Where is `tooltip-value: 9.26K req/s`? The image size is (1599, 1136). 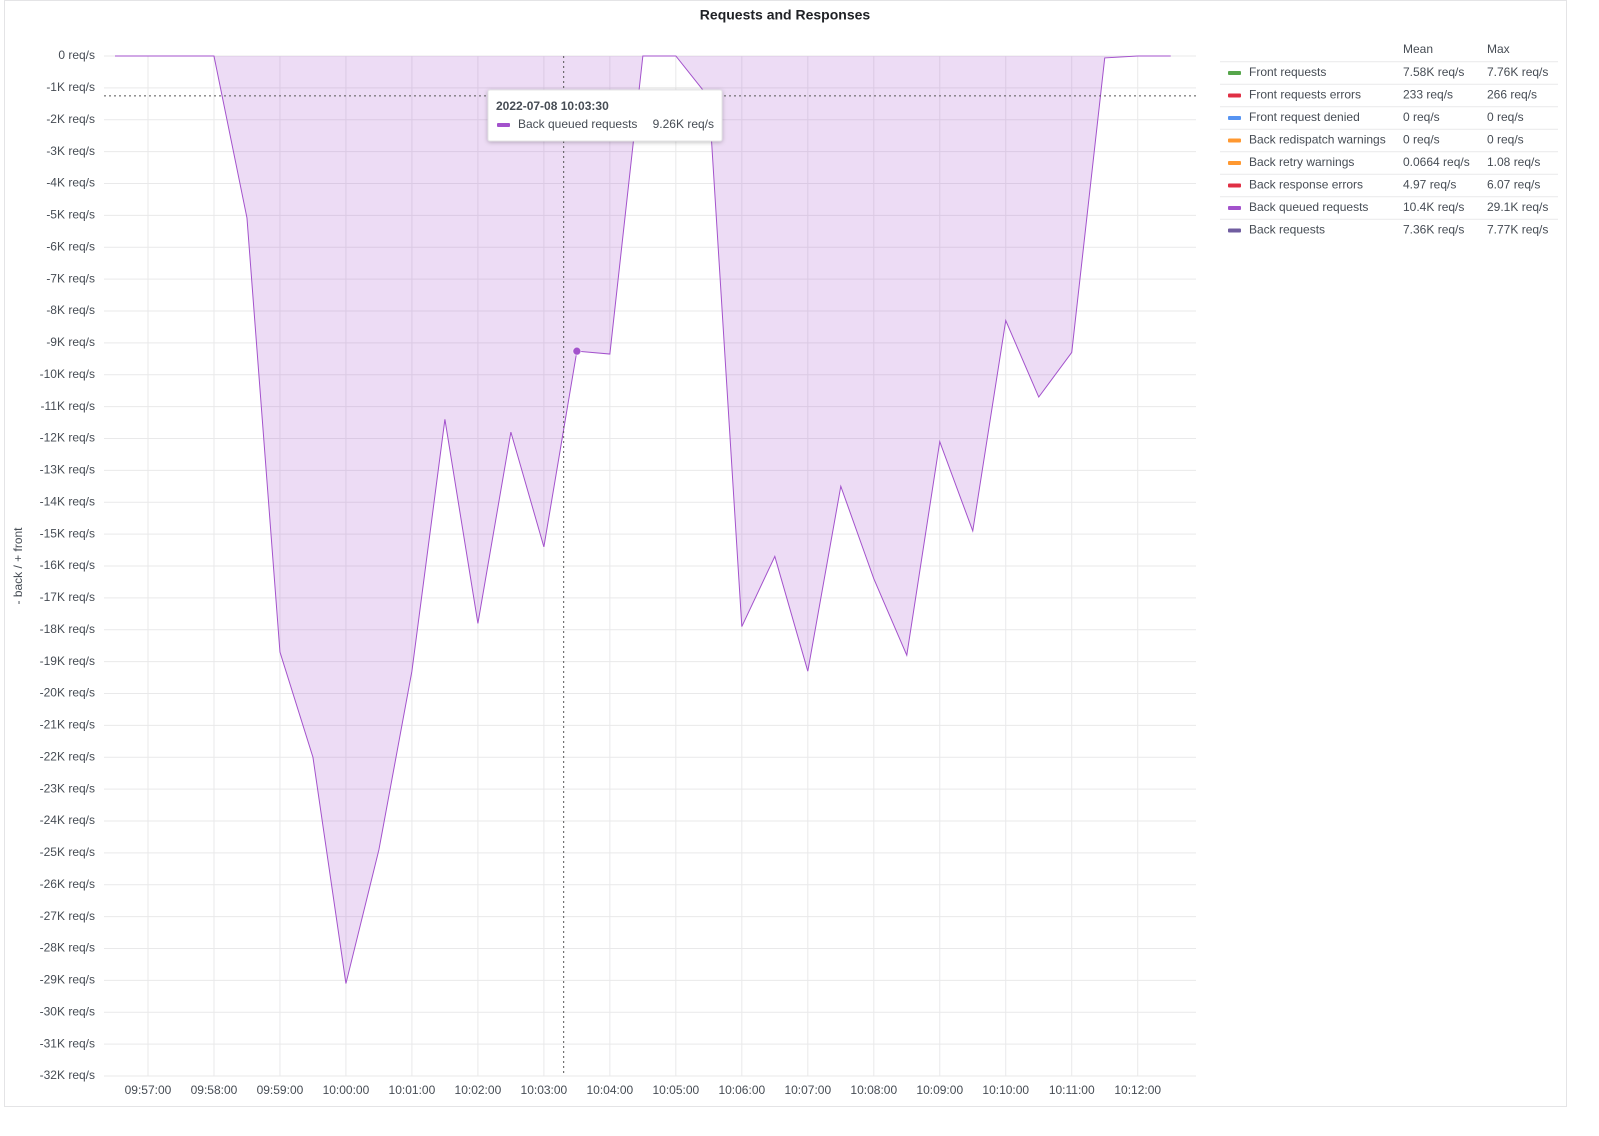
tooltip-value: 9.26K req/s is located at coordinates (683, 124).